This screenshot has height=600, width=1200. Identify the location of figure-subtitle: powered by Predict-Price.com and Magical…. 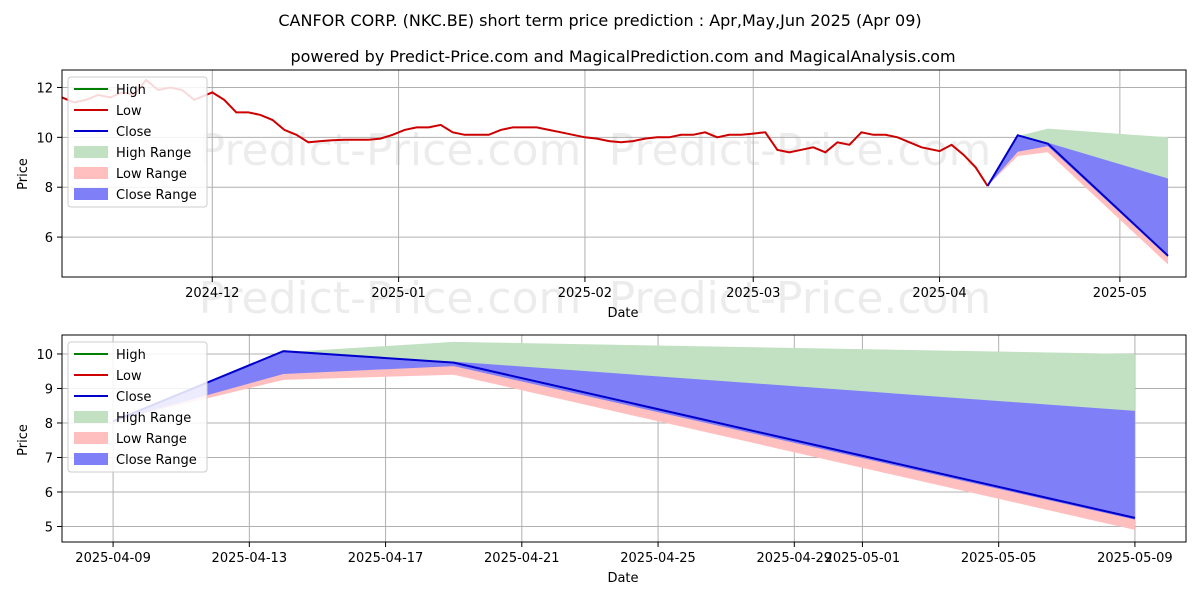
(622, 56).